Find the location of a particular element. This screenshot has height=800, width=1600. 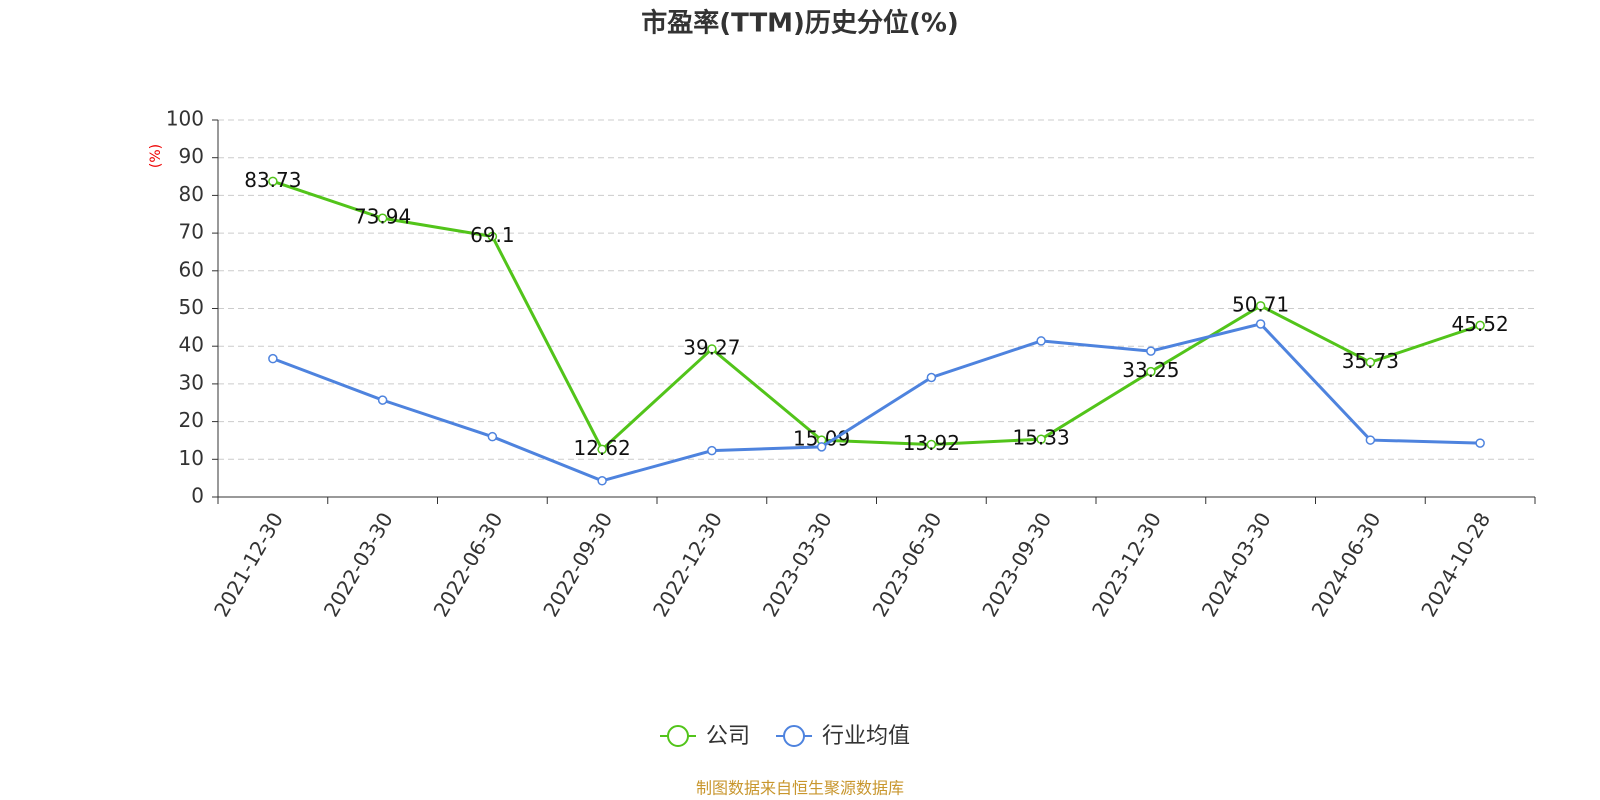

data-label: 39.27 is located at coordinates (711, 347).